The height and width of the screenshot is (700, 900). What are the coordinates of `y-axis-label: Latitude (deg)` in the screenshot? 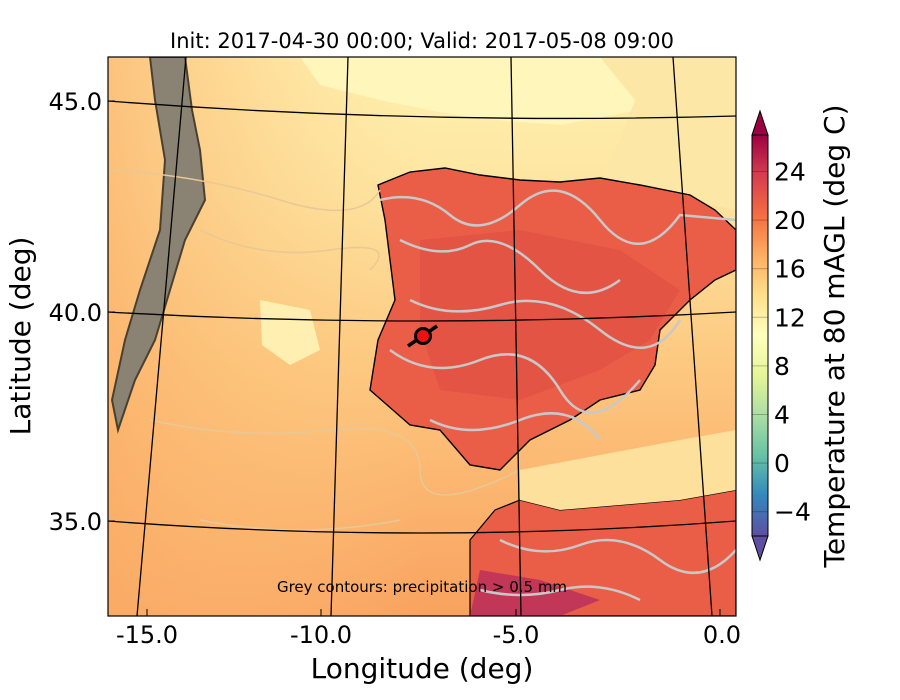 It's located at (20, 336).